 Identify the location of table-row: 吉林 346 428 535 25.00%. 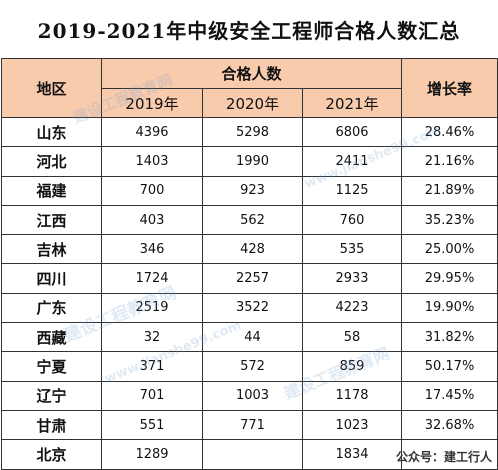
(249, 249).